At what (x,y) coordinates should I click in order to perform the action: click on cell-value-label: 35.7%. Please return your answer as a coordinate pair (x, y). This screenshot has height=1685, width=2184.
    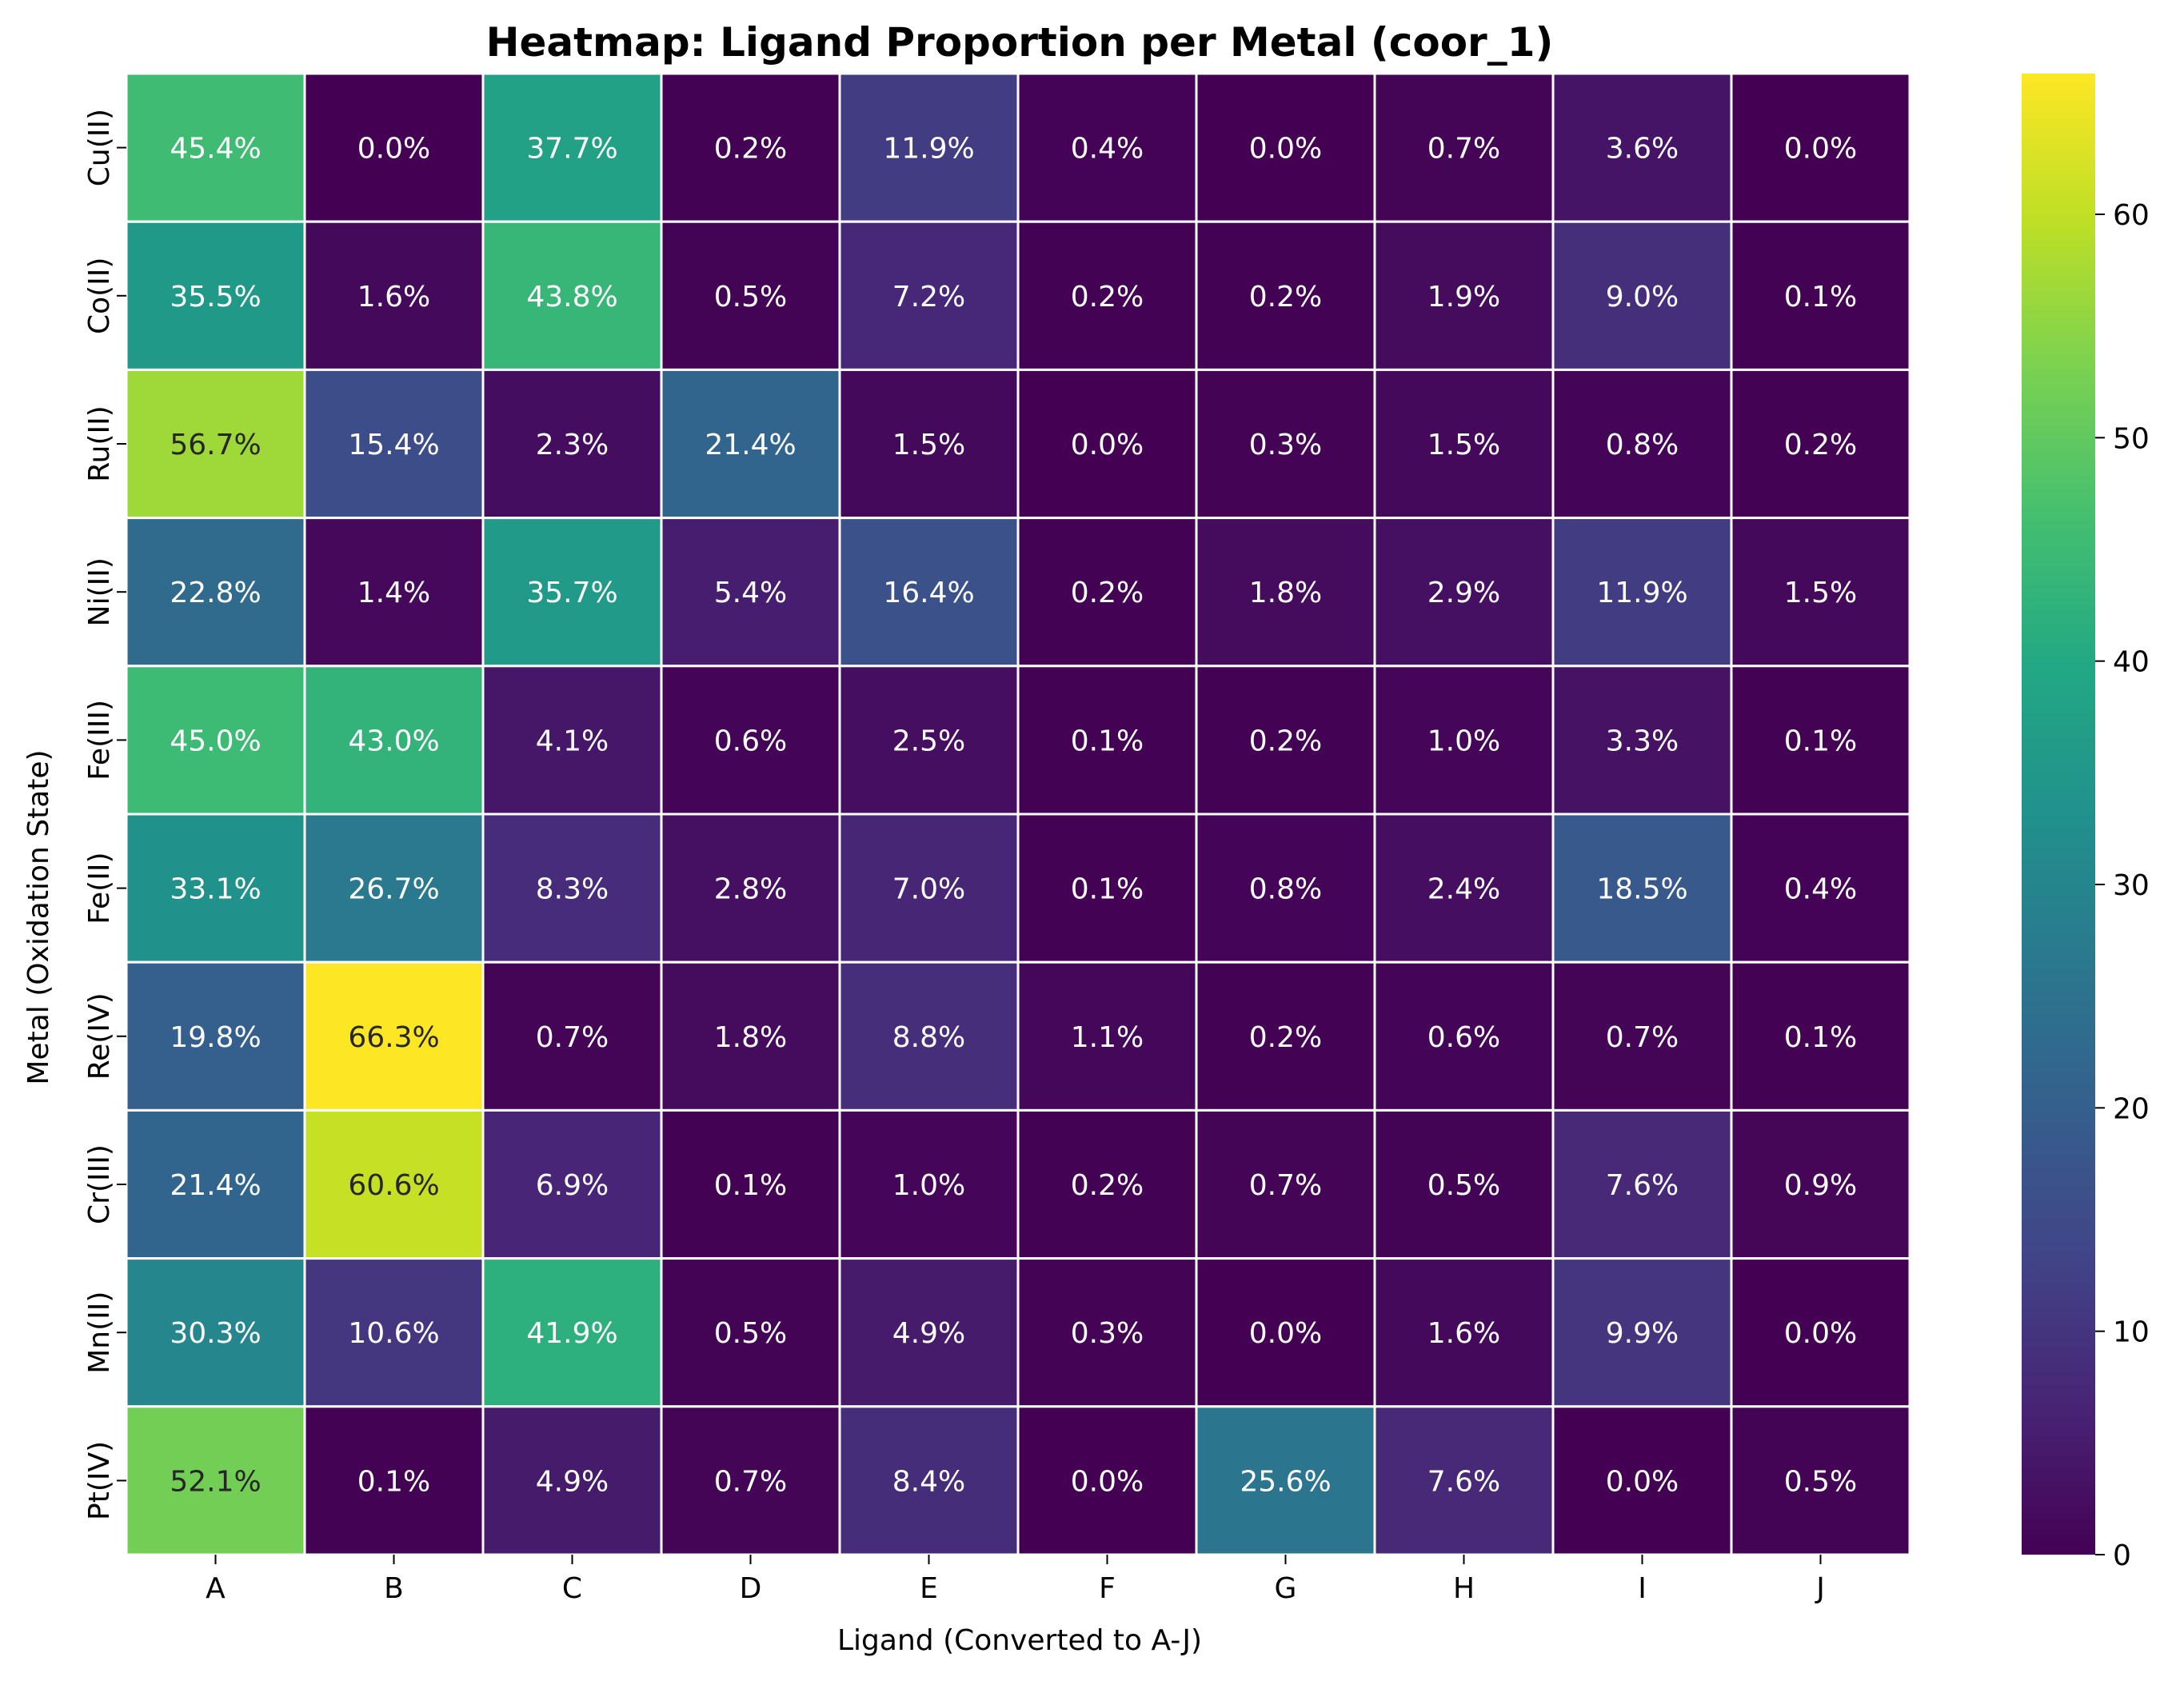
    Looking at the image, I should click on (571, 593).